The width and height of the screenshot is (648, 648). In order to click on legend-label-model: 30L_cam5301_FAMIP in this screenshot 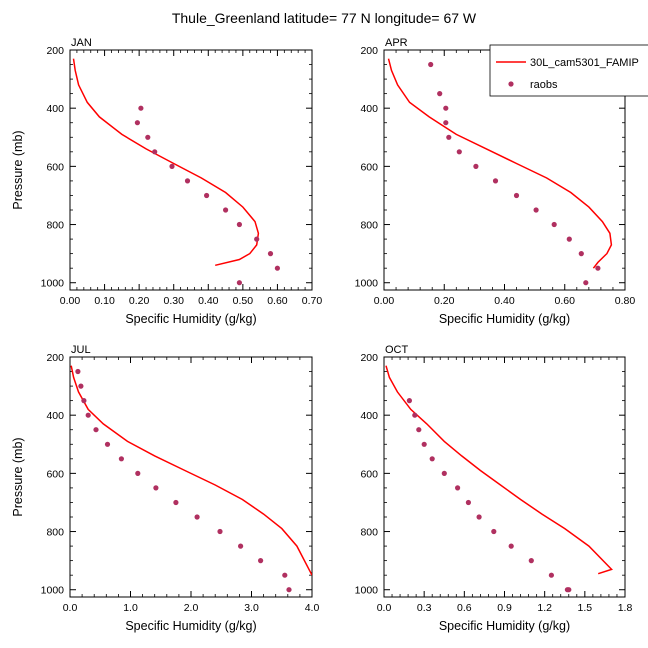, I will do `click(584, 63)`.